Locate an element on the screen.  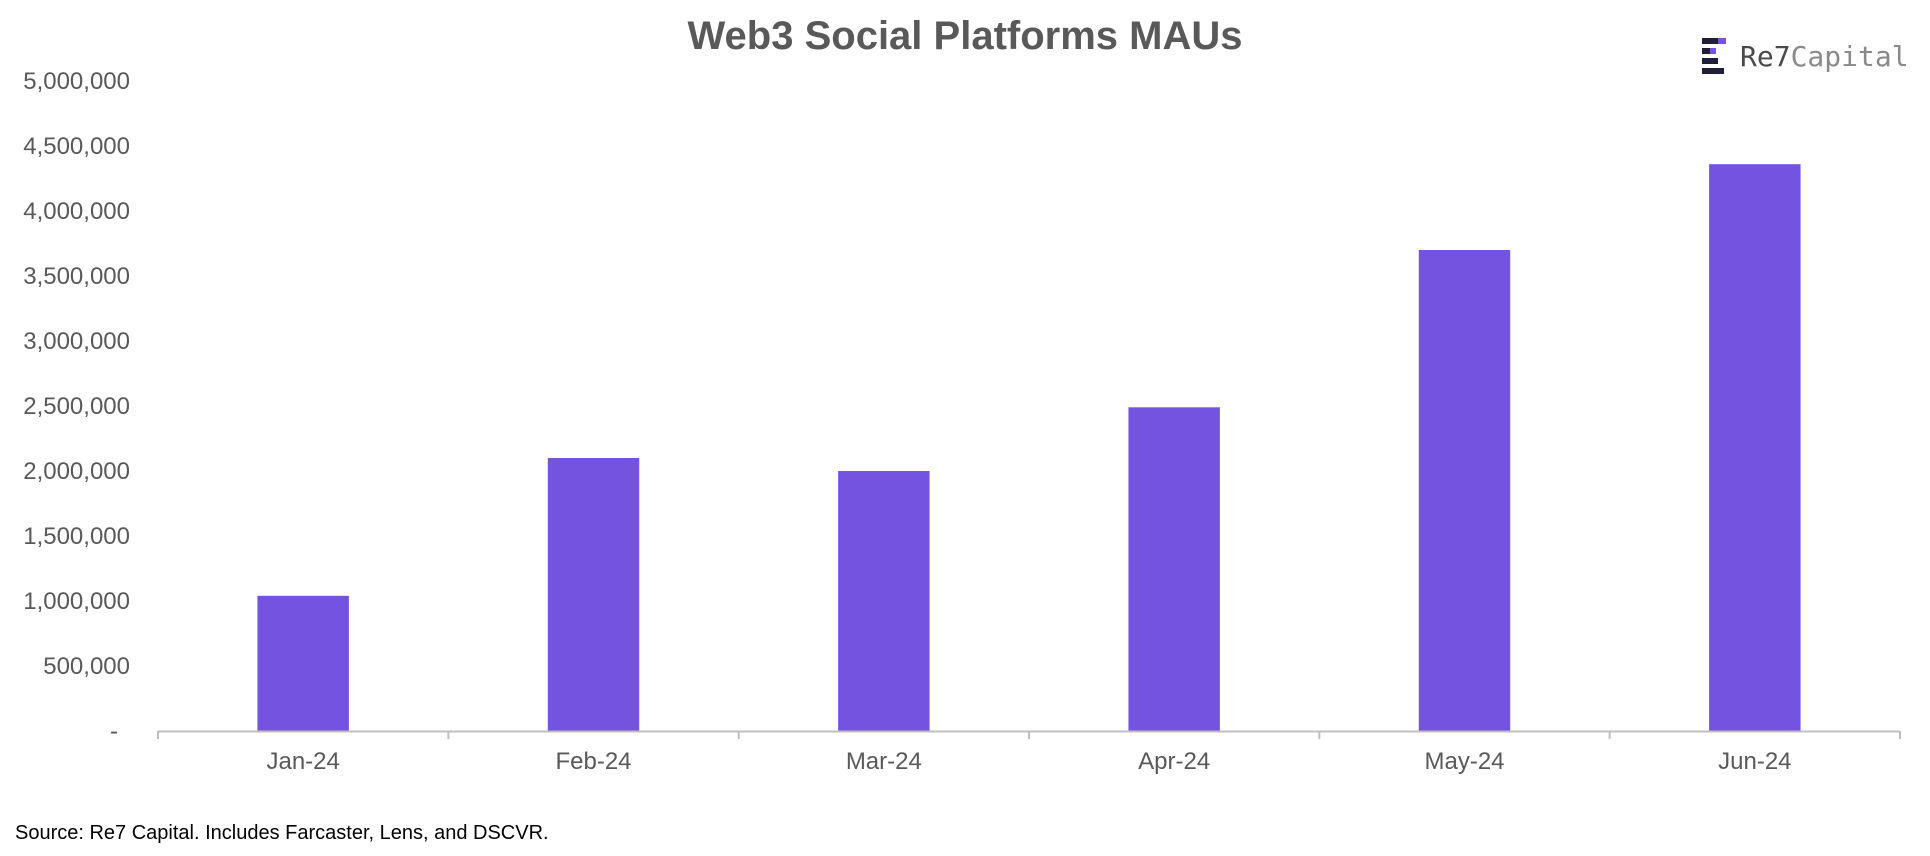
y-tick-label: 2,500,000 is located at coordinates (76, 406).